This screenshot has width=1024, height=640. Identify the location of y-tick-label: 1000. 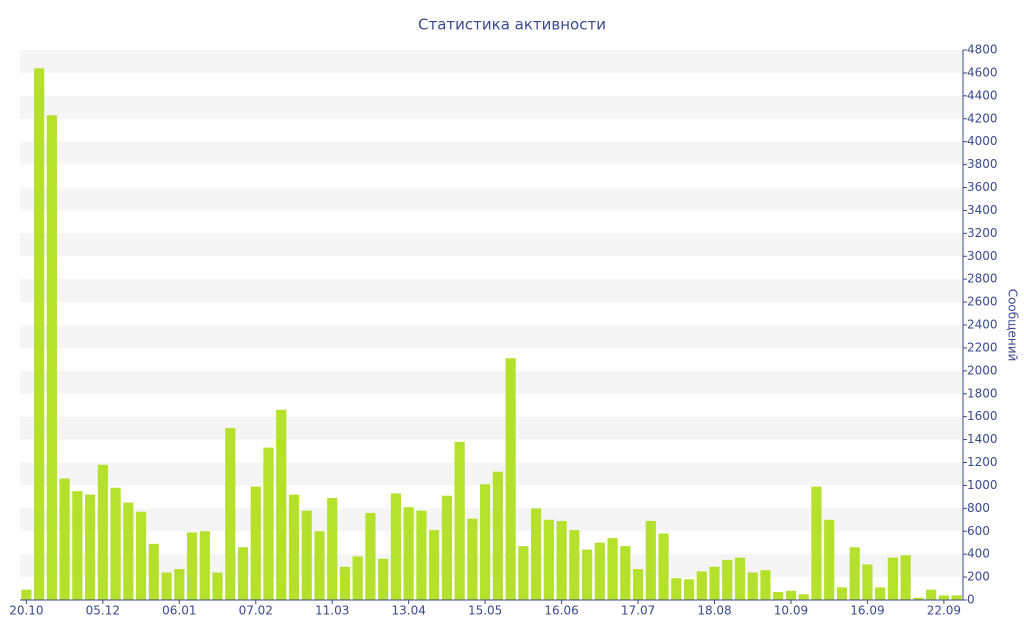
(982, 485).